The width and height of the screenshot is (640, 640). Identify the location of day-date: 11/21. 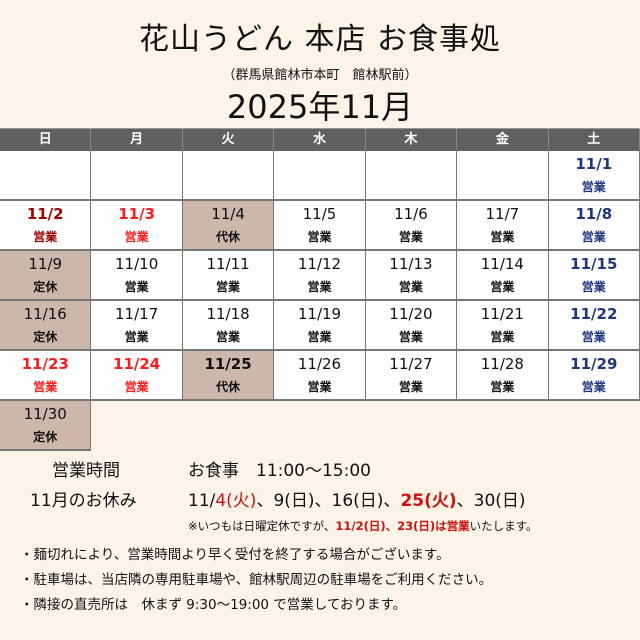
(502, 314).